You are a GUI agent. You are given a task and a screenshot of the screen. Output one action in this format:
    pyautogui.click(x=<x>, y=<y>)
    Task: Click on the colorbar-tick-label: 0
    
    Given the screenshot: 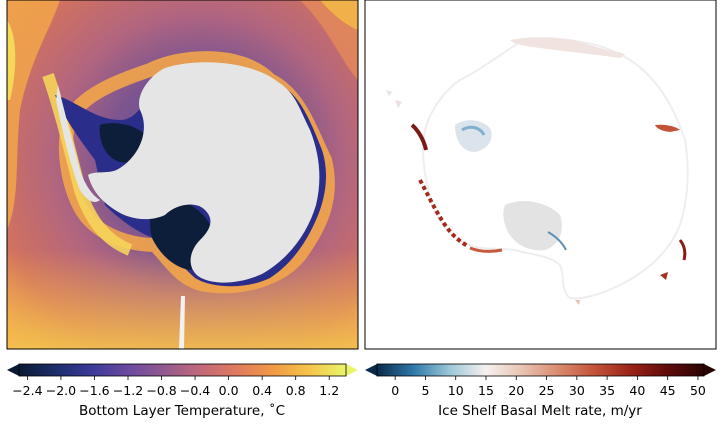 What is the action you would take?
    pyautogui.click(x=395, y=390)
    